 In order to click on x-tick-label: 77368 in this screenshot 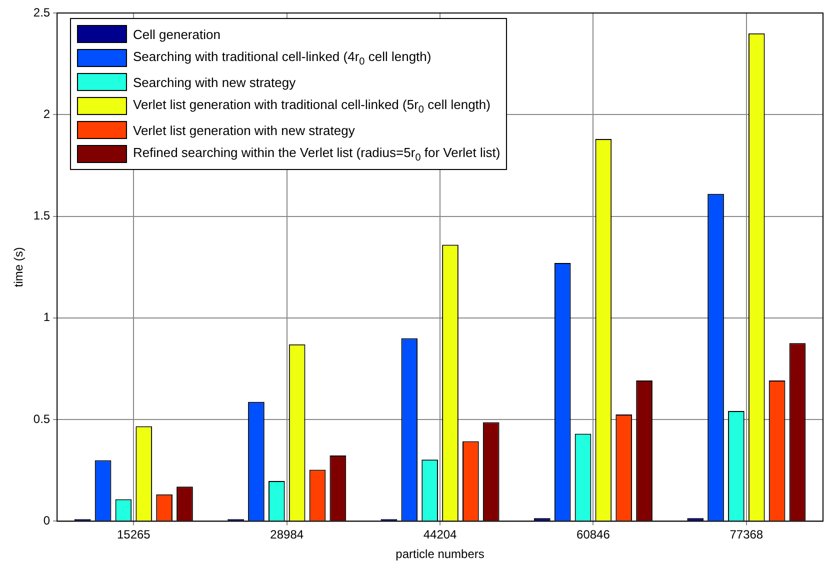, I will do `click(747, 535)`.